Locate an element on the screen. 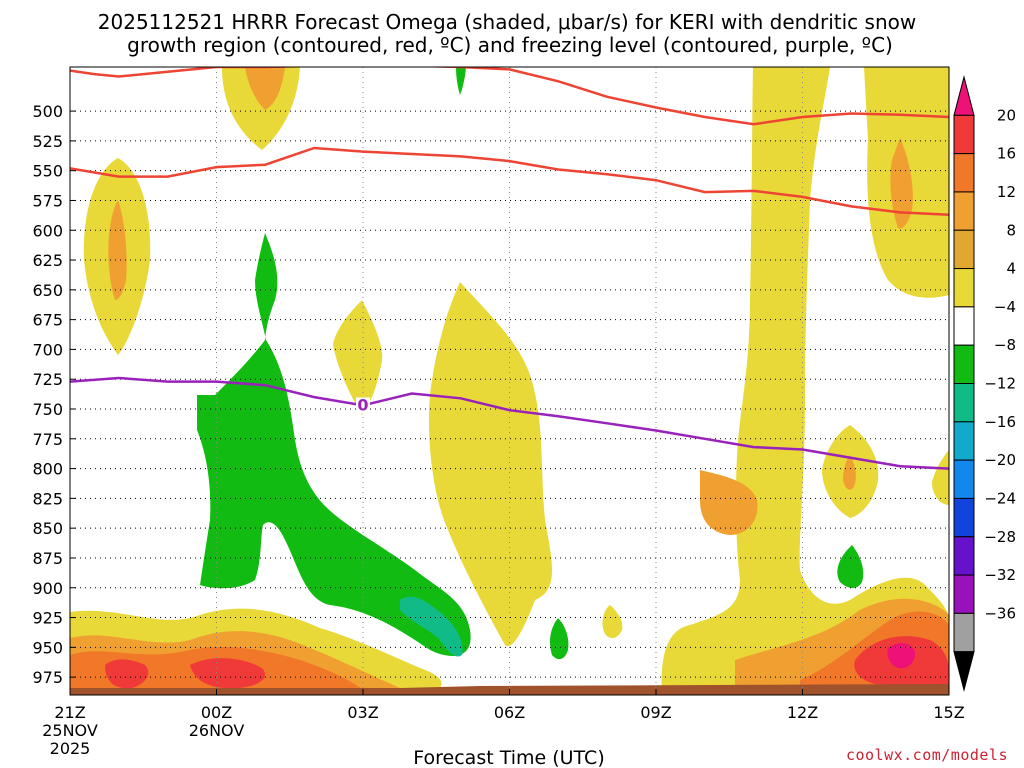 Image resolution: width=1024 pixels, height=768 pixels. omega-region-lightorange-rightcol is located at coordinates (729, 502).